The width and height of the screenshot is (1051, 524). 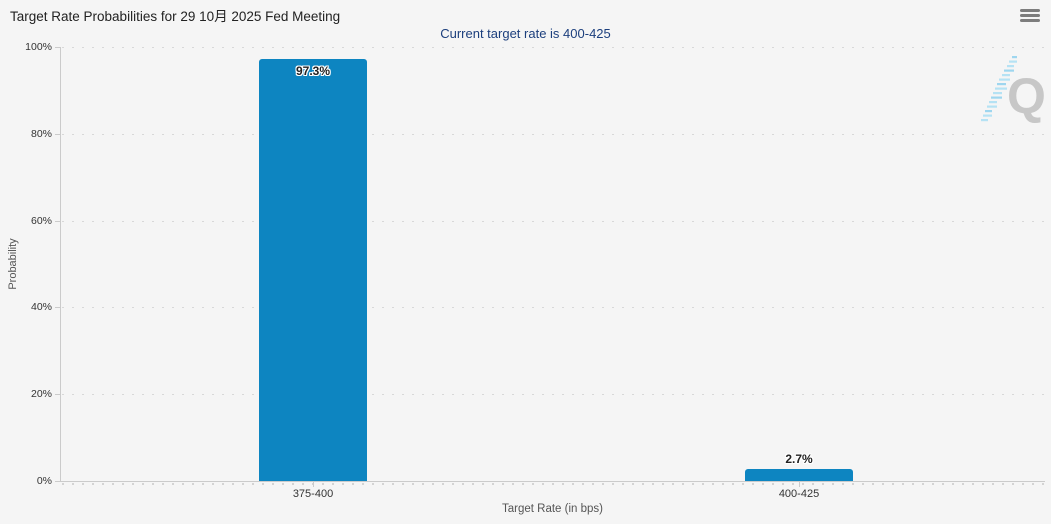 What do you see at coordinates (799, 459) in the screenshot?
I see `bar-value-label-400-425: 2.7%` at bounding box center [799, 459].